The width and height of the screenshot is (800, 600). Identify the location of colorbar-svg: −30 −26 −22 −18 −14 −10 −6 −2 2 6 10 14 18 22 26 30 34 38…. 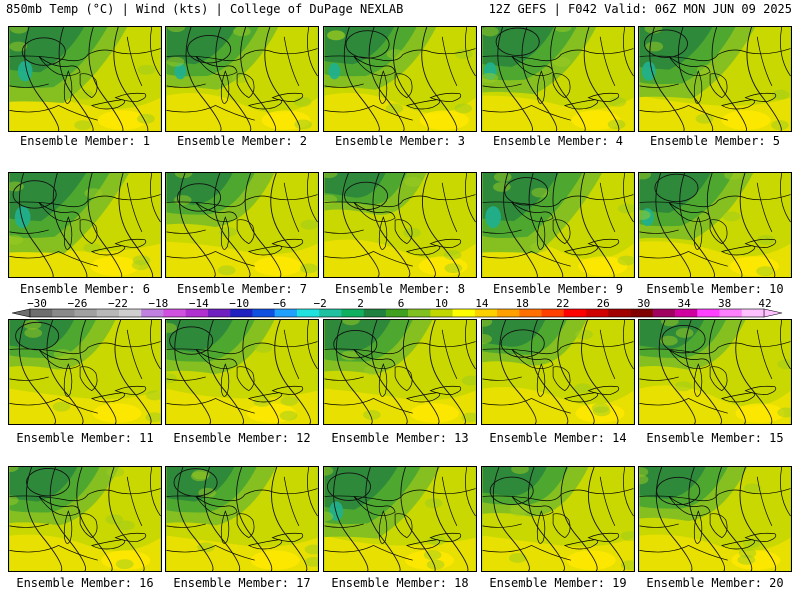
(397, 307).